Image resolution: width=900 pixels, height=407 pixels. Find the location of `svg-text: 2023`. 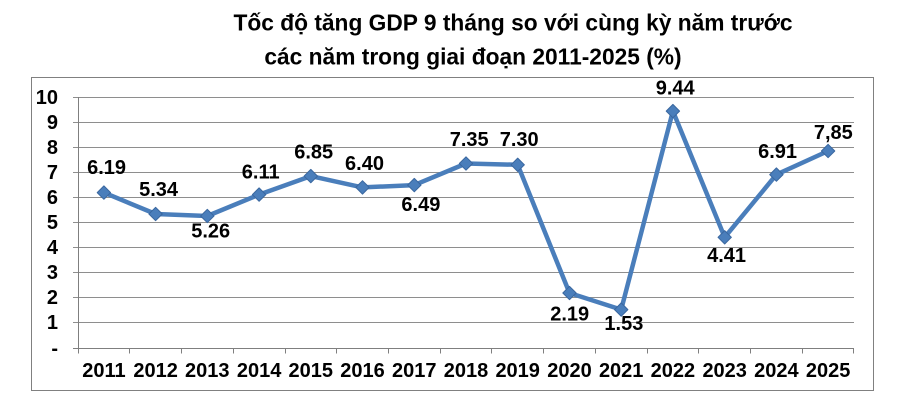

svg-text: 2023 is located at coordinates (724, 371).